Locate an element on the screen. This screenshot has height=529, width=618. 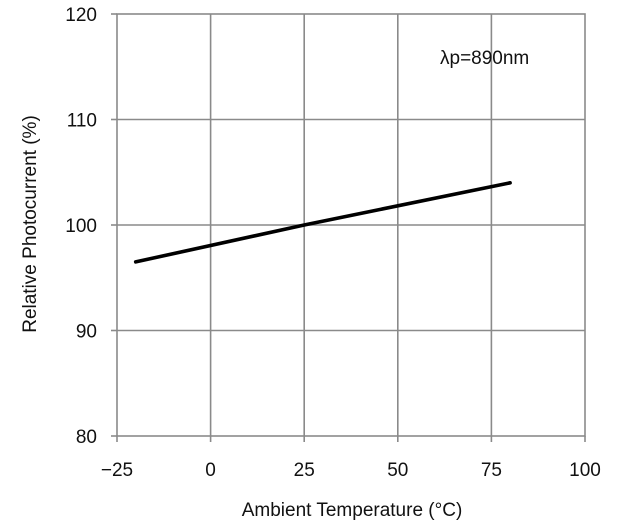
x-tick-label: 0 is located at coordinates (210, 470).